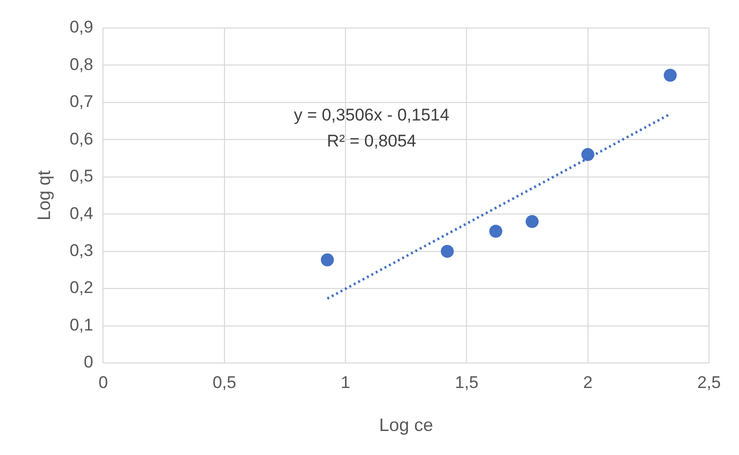 The image size is (739, 455). I want to click on x-tick-label: 1, so click(345, 382).